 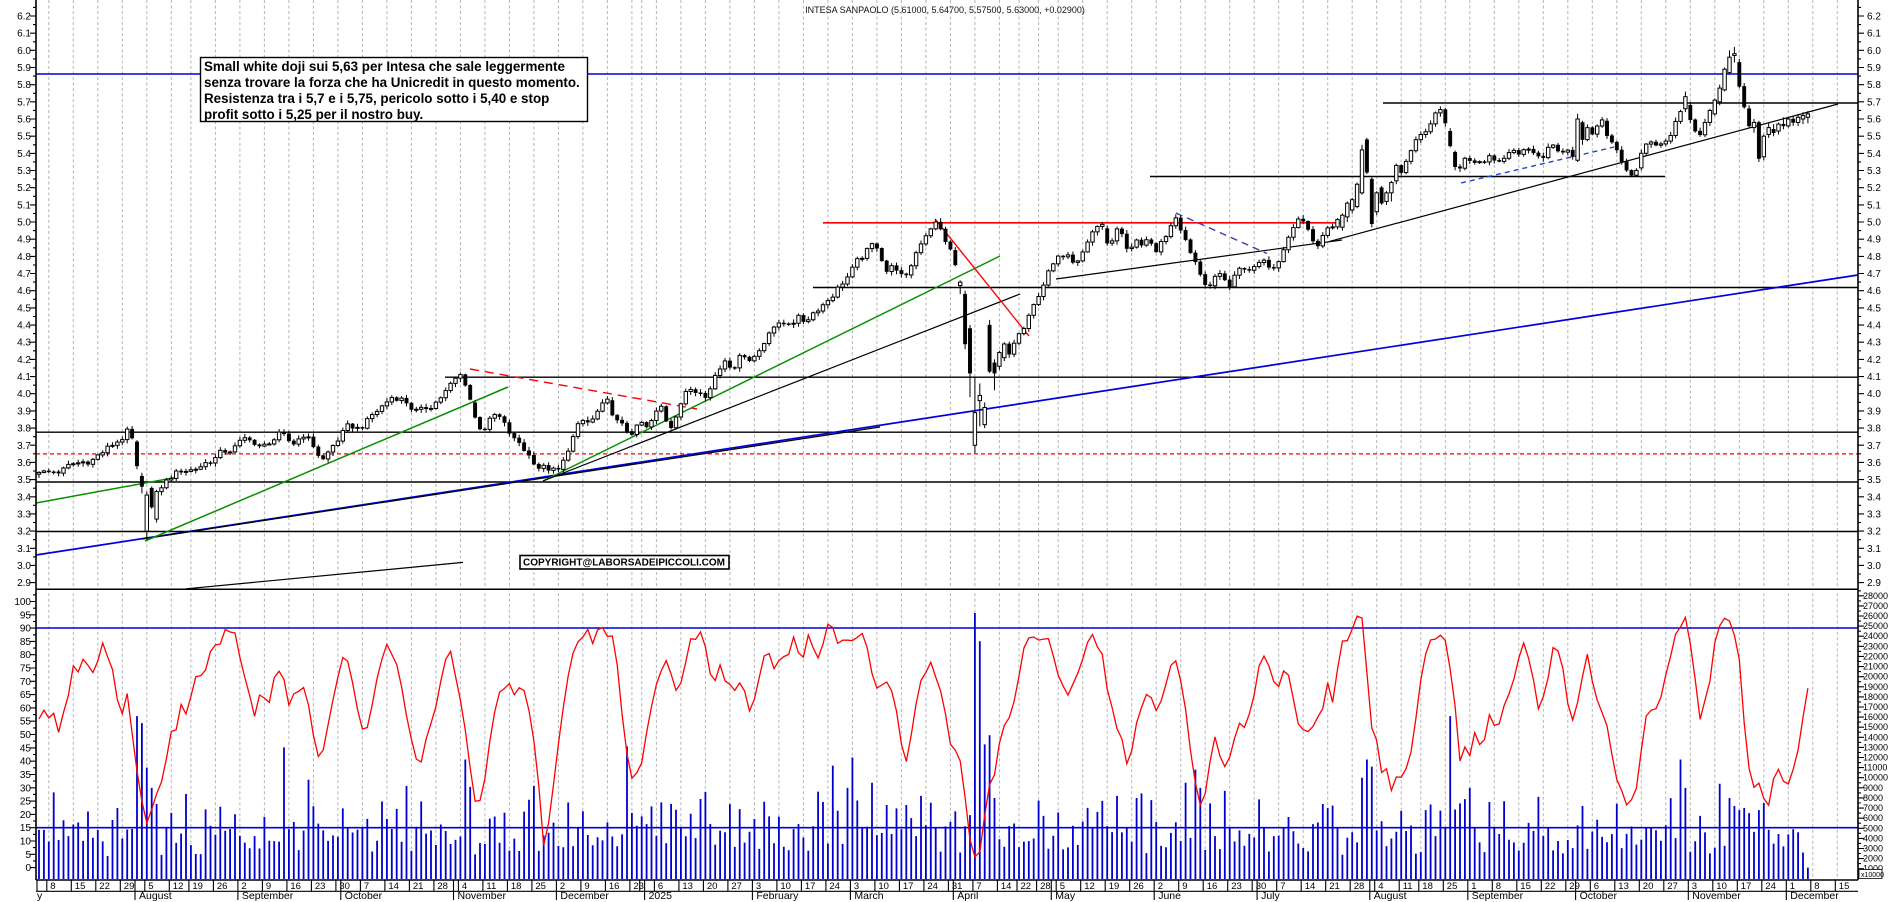 I want to click on svg-text: 3.5, so click(x=24, y=480).